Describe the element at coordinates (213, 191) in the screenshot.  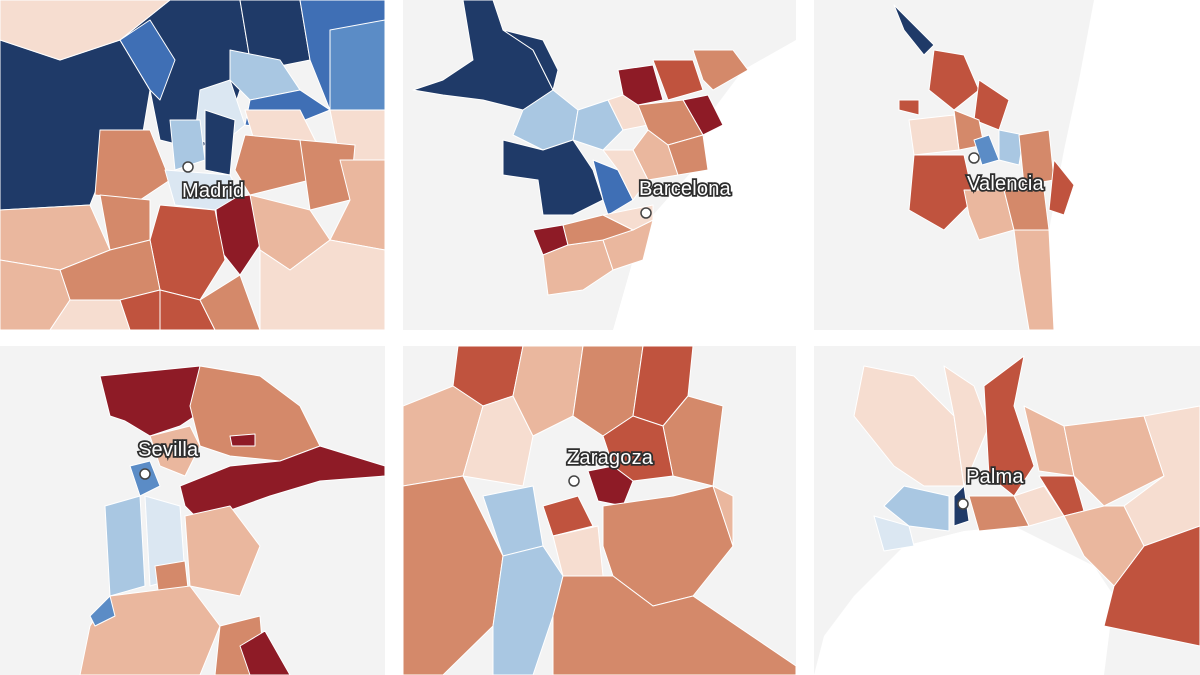
I see `city-label-madrid: Madrid` at that location.